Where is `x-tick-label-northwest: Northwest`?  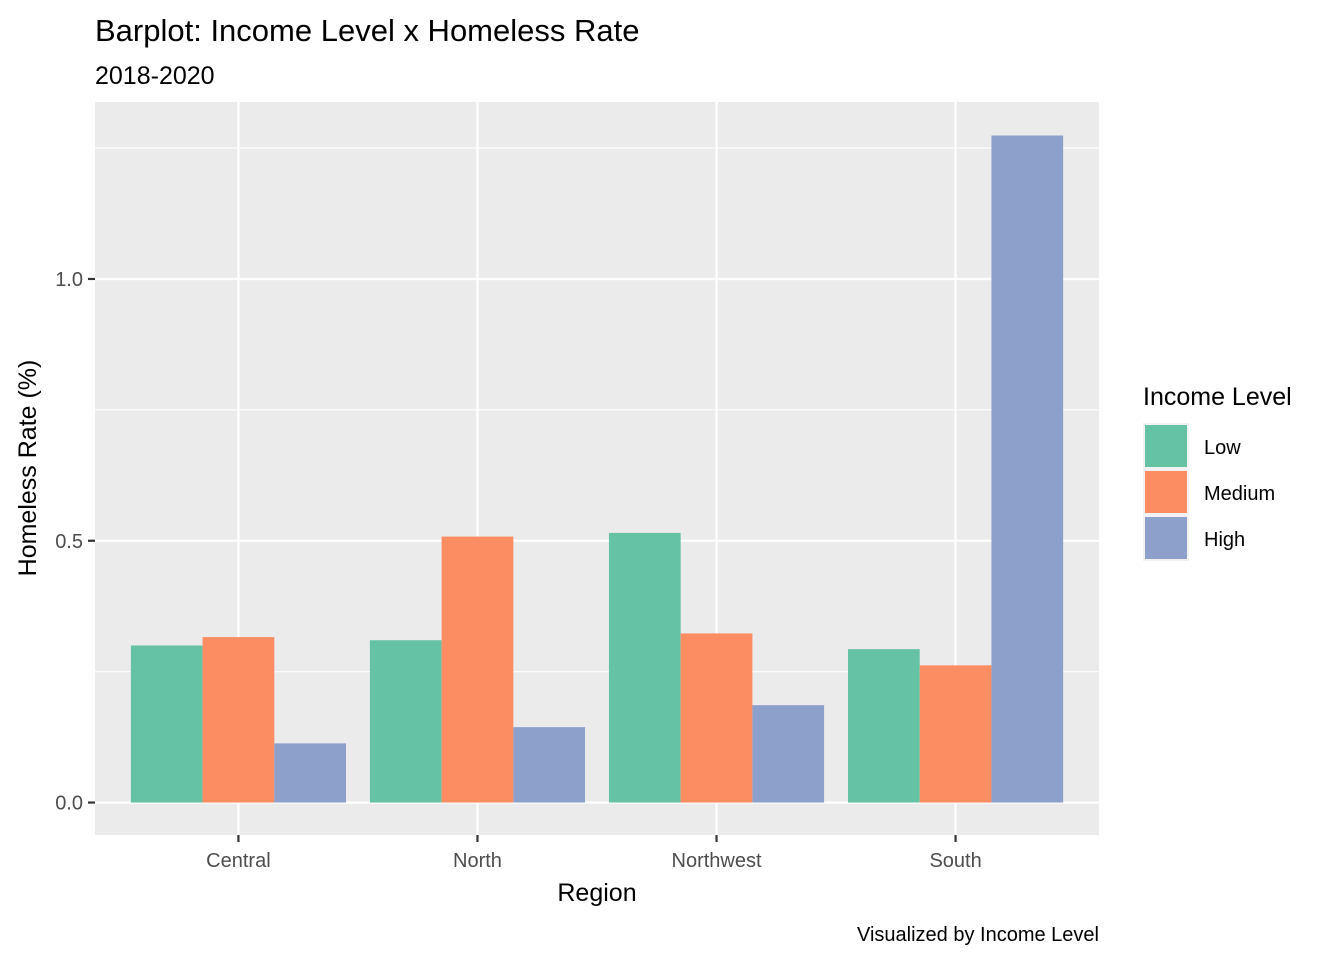
x-tick-label-northwest: Northwest is located at coordinates (717, 861).